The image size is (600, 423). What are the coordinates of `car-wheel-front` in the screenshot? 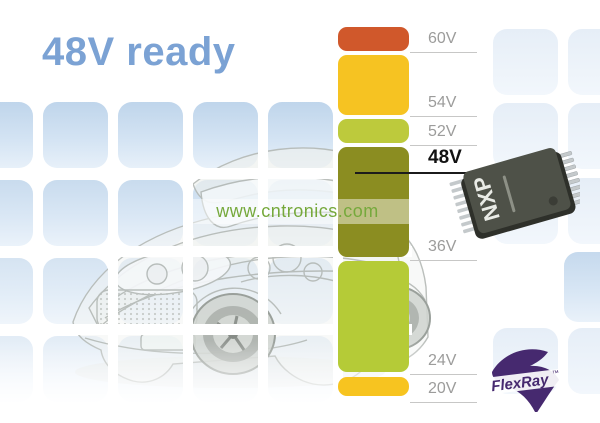 It's located at (233, 334).